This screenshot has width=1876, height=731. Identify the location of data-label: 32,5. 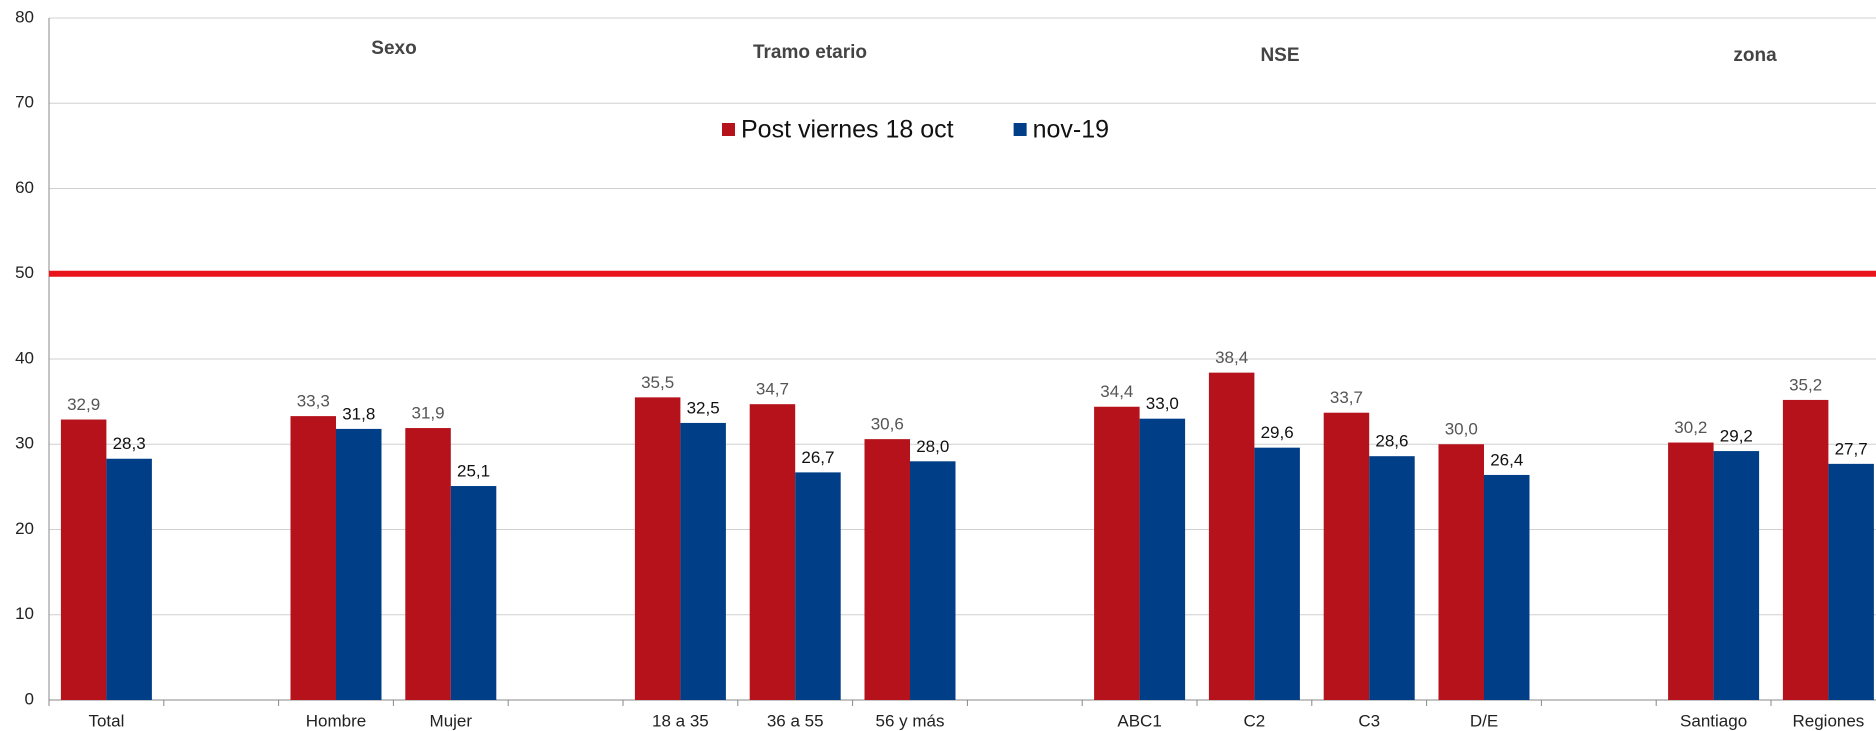
(703, 407).